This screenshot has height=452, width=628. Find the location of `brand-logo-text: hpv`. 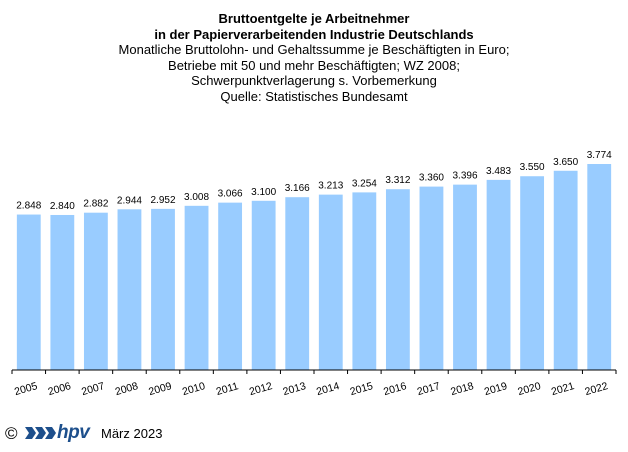

brand-logo-text: hpv is located at coordinates (73, 432).